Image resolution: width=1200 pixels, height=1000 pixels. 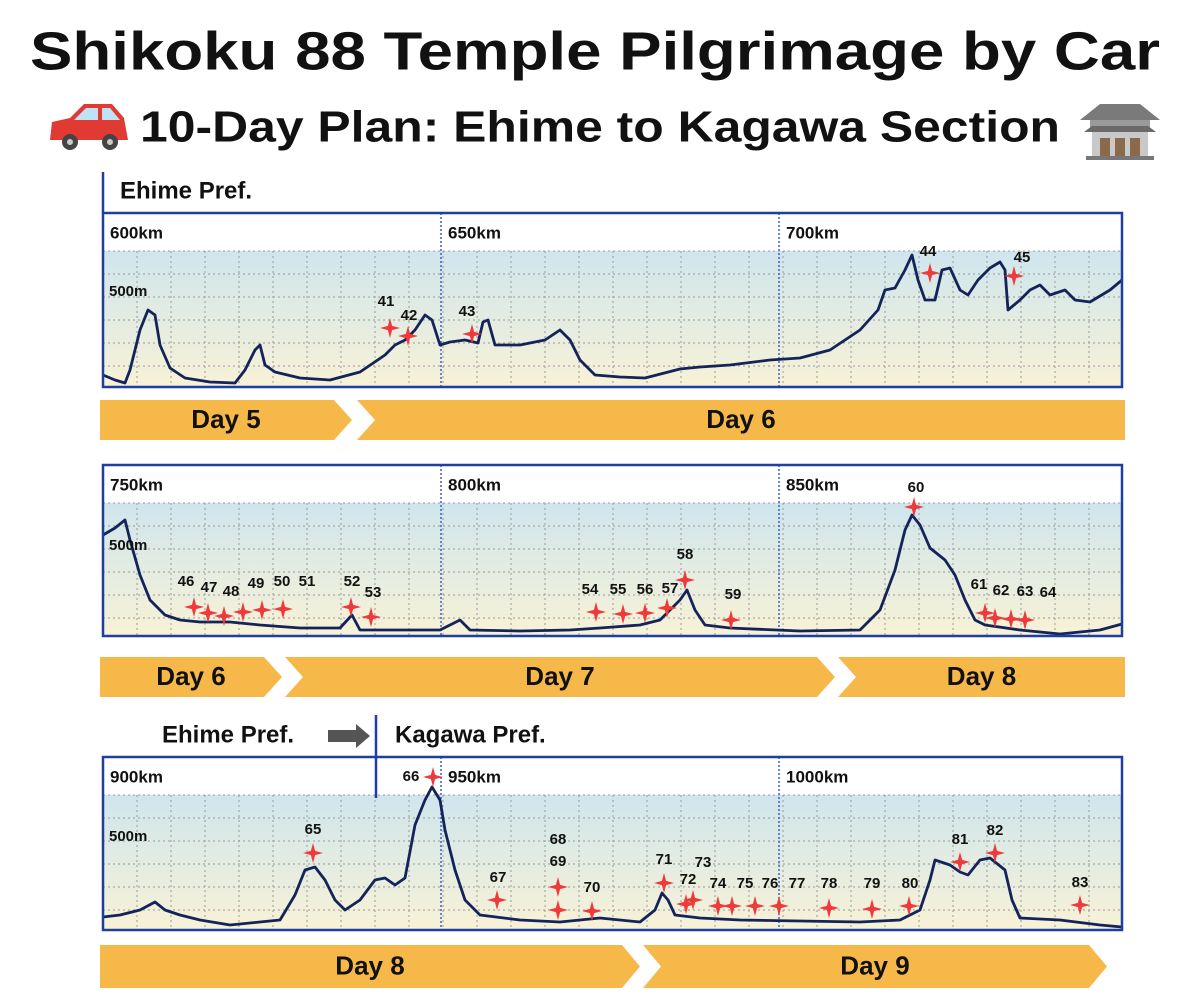 I want to click on subtitle: 10-Day Plan: Ehime to Kagawa Section, so click(x=600, y=127).